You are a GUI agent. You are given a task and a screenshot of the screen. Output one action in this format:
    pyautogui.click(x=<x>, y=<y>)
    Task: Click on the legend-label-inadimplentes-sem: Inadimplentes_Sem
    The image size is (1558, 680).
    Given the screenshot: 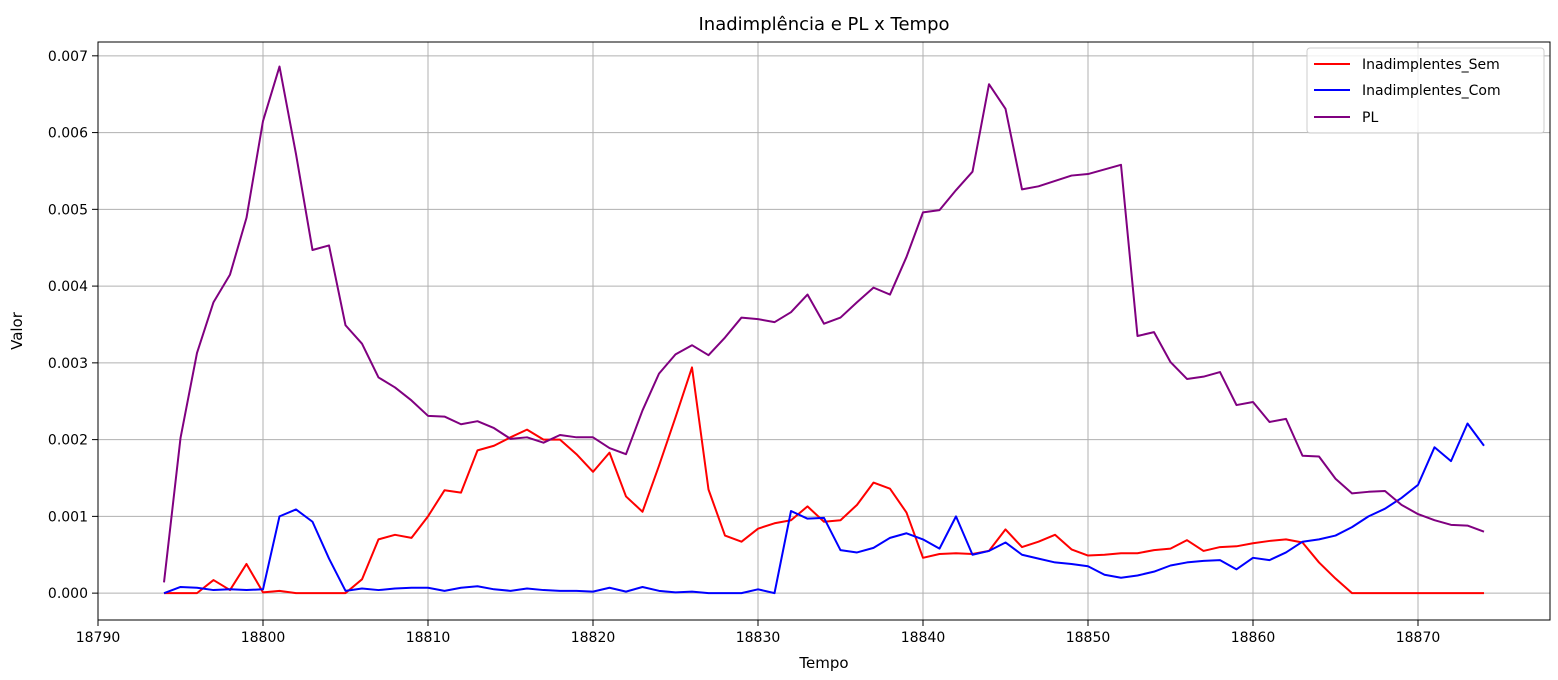 What is the action you would take?
    pyautogui.click(x=1431, y=65)
    